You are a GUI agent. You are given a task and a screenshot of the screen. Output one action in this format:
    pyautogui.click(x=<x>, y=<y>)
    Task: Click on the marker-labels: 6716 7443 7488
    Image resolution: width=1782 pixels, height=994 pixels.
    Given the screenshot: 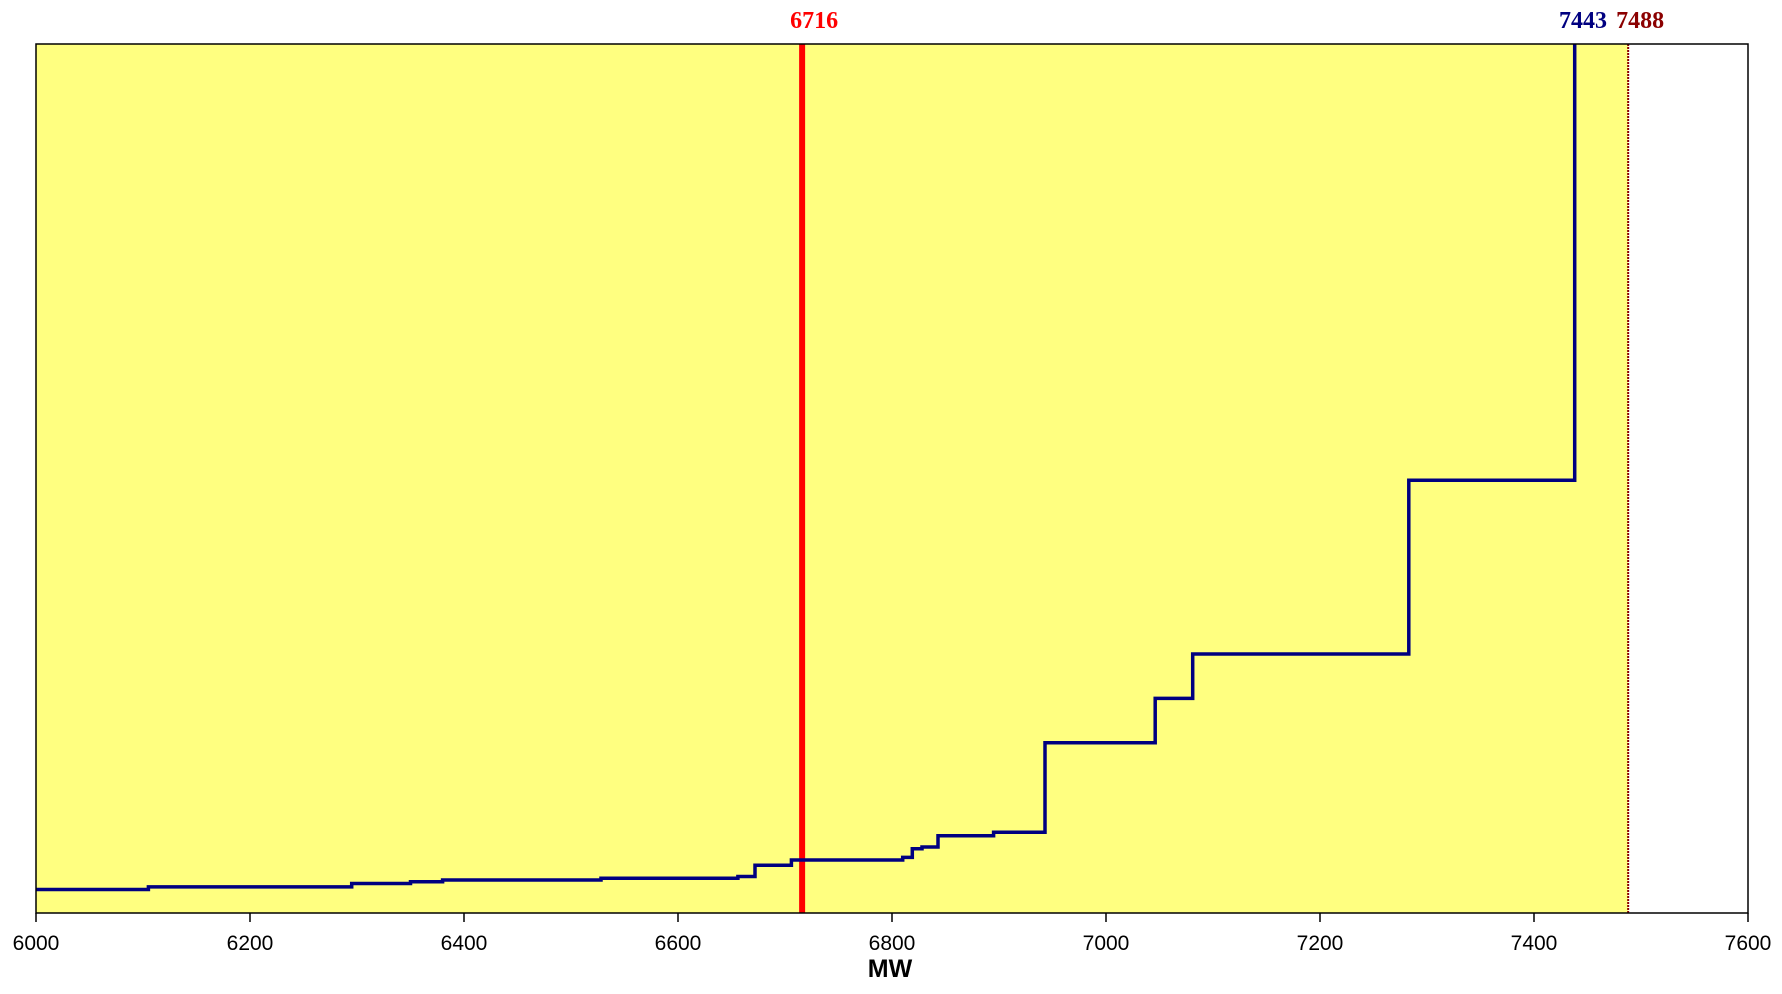 What is the action you would take?
    pyautogui.click(x=1227, y=21)
    